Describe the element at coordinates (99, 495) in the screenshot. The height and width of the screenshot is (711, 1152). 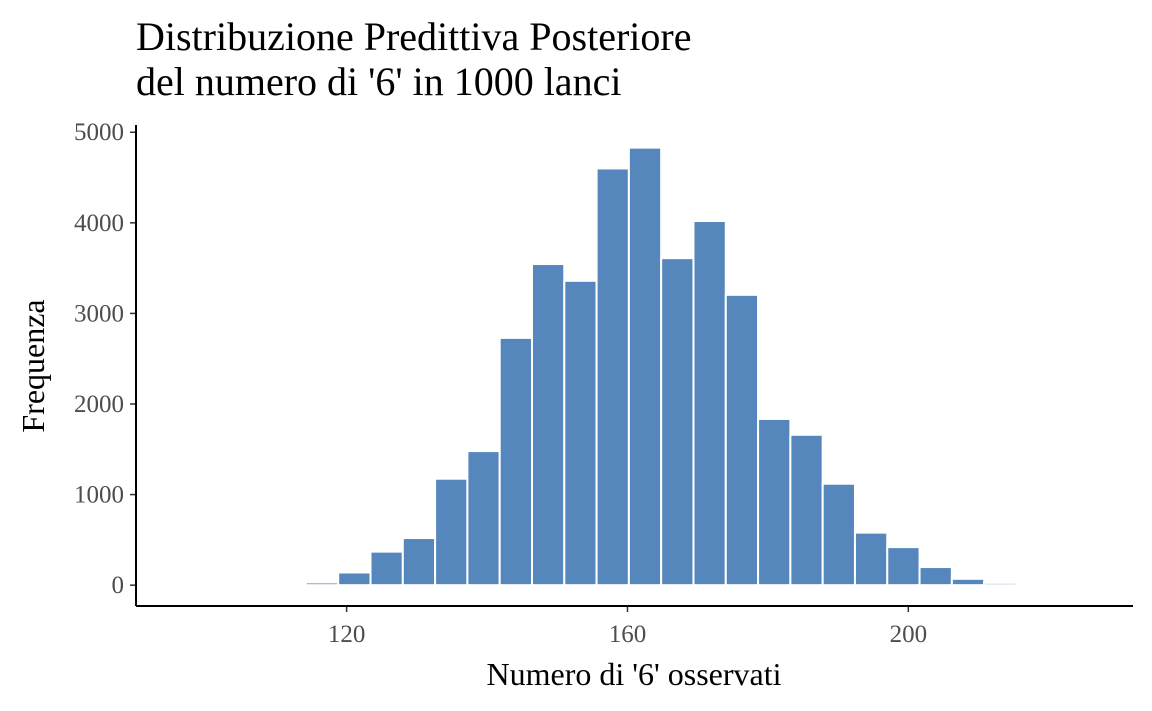
I see `y-tick-label-1: 1000` at that location.